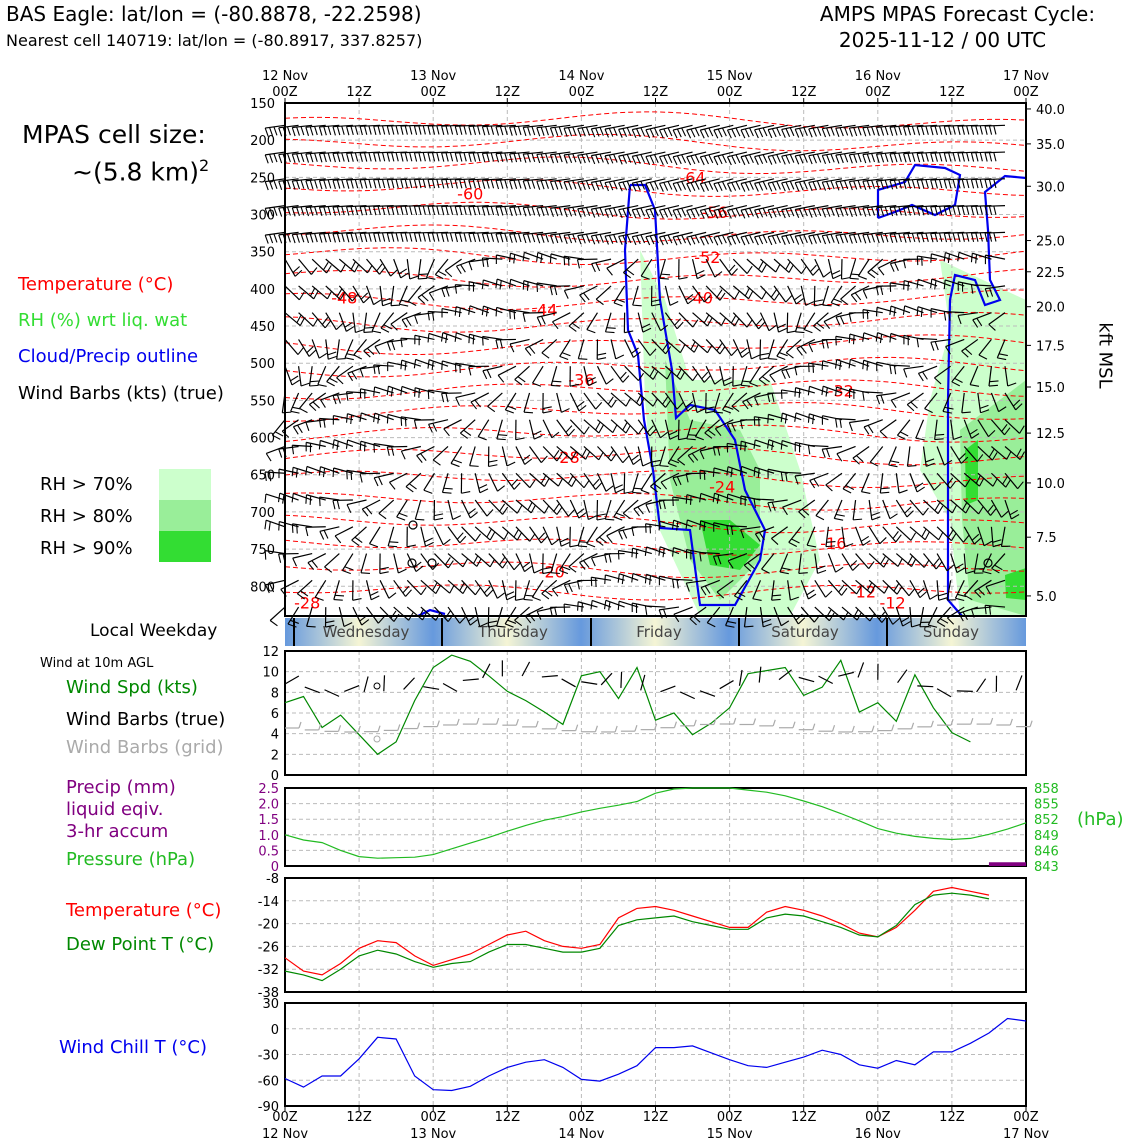 This screenshot has width=1140, height=1140. I want to click on weekday-thursday: Thursday, so click(512, 632).